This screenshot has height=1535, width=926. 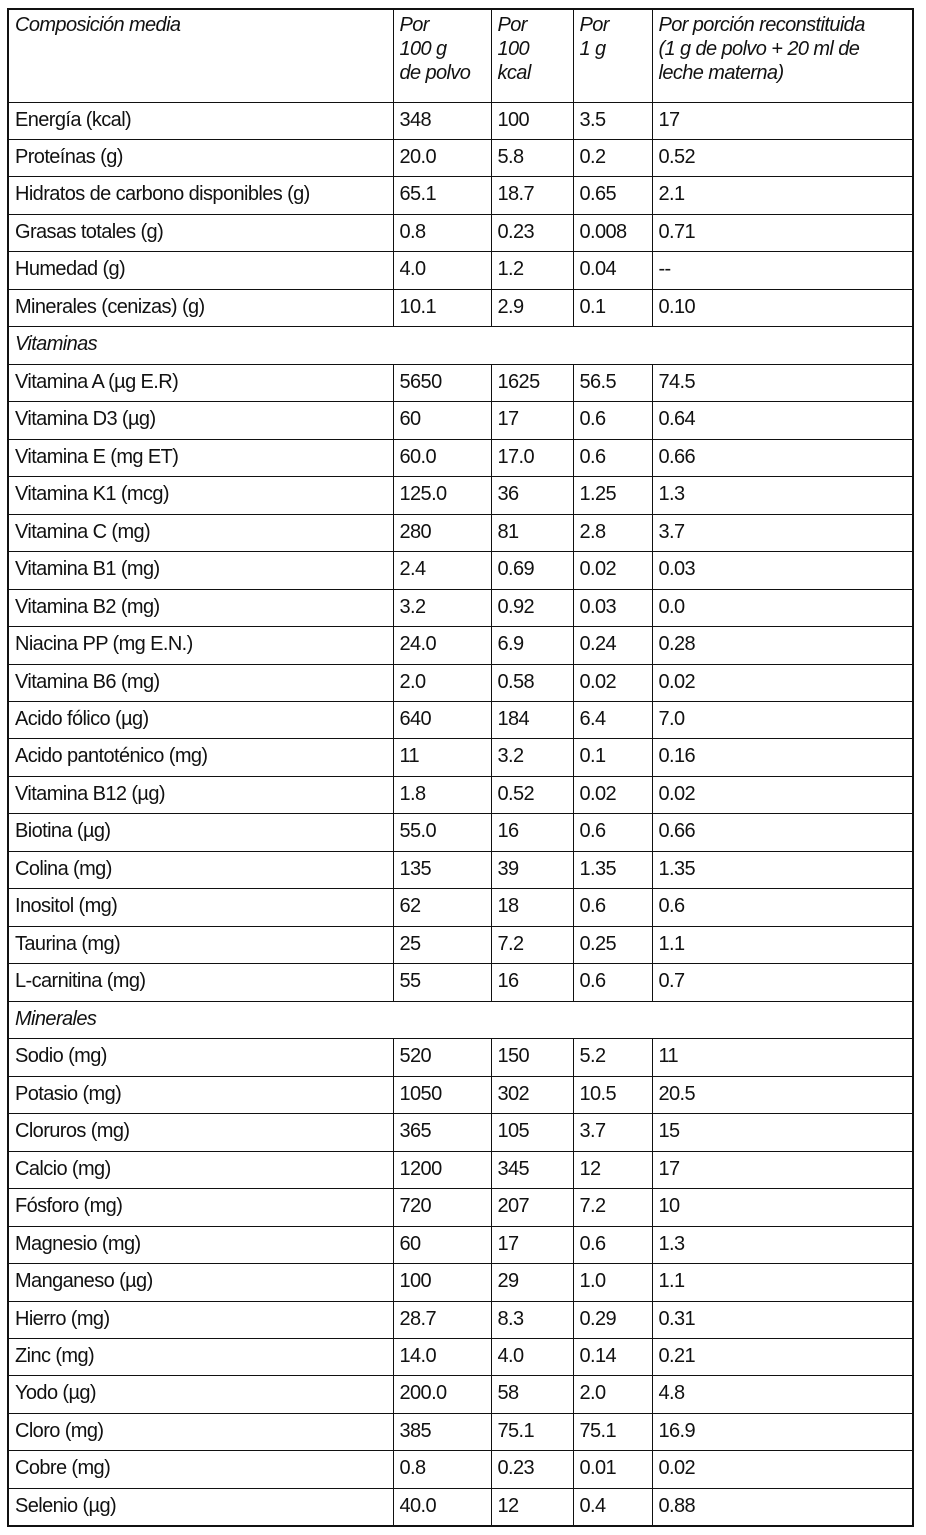 What do you see at coordinates (442, 270) in the screenshot?
I see `value-per-100g: 4.0` at bounding box center [442, 270].